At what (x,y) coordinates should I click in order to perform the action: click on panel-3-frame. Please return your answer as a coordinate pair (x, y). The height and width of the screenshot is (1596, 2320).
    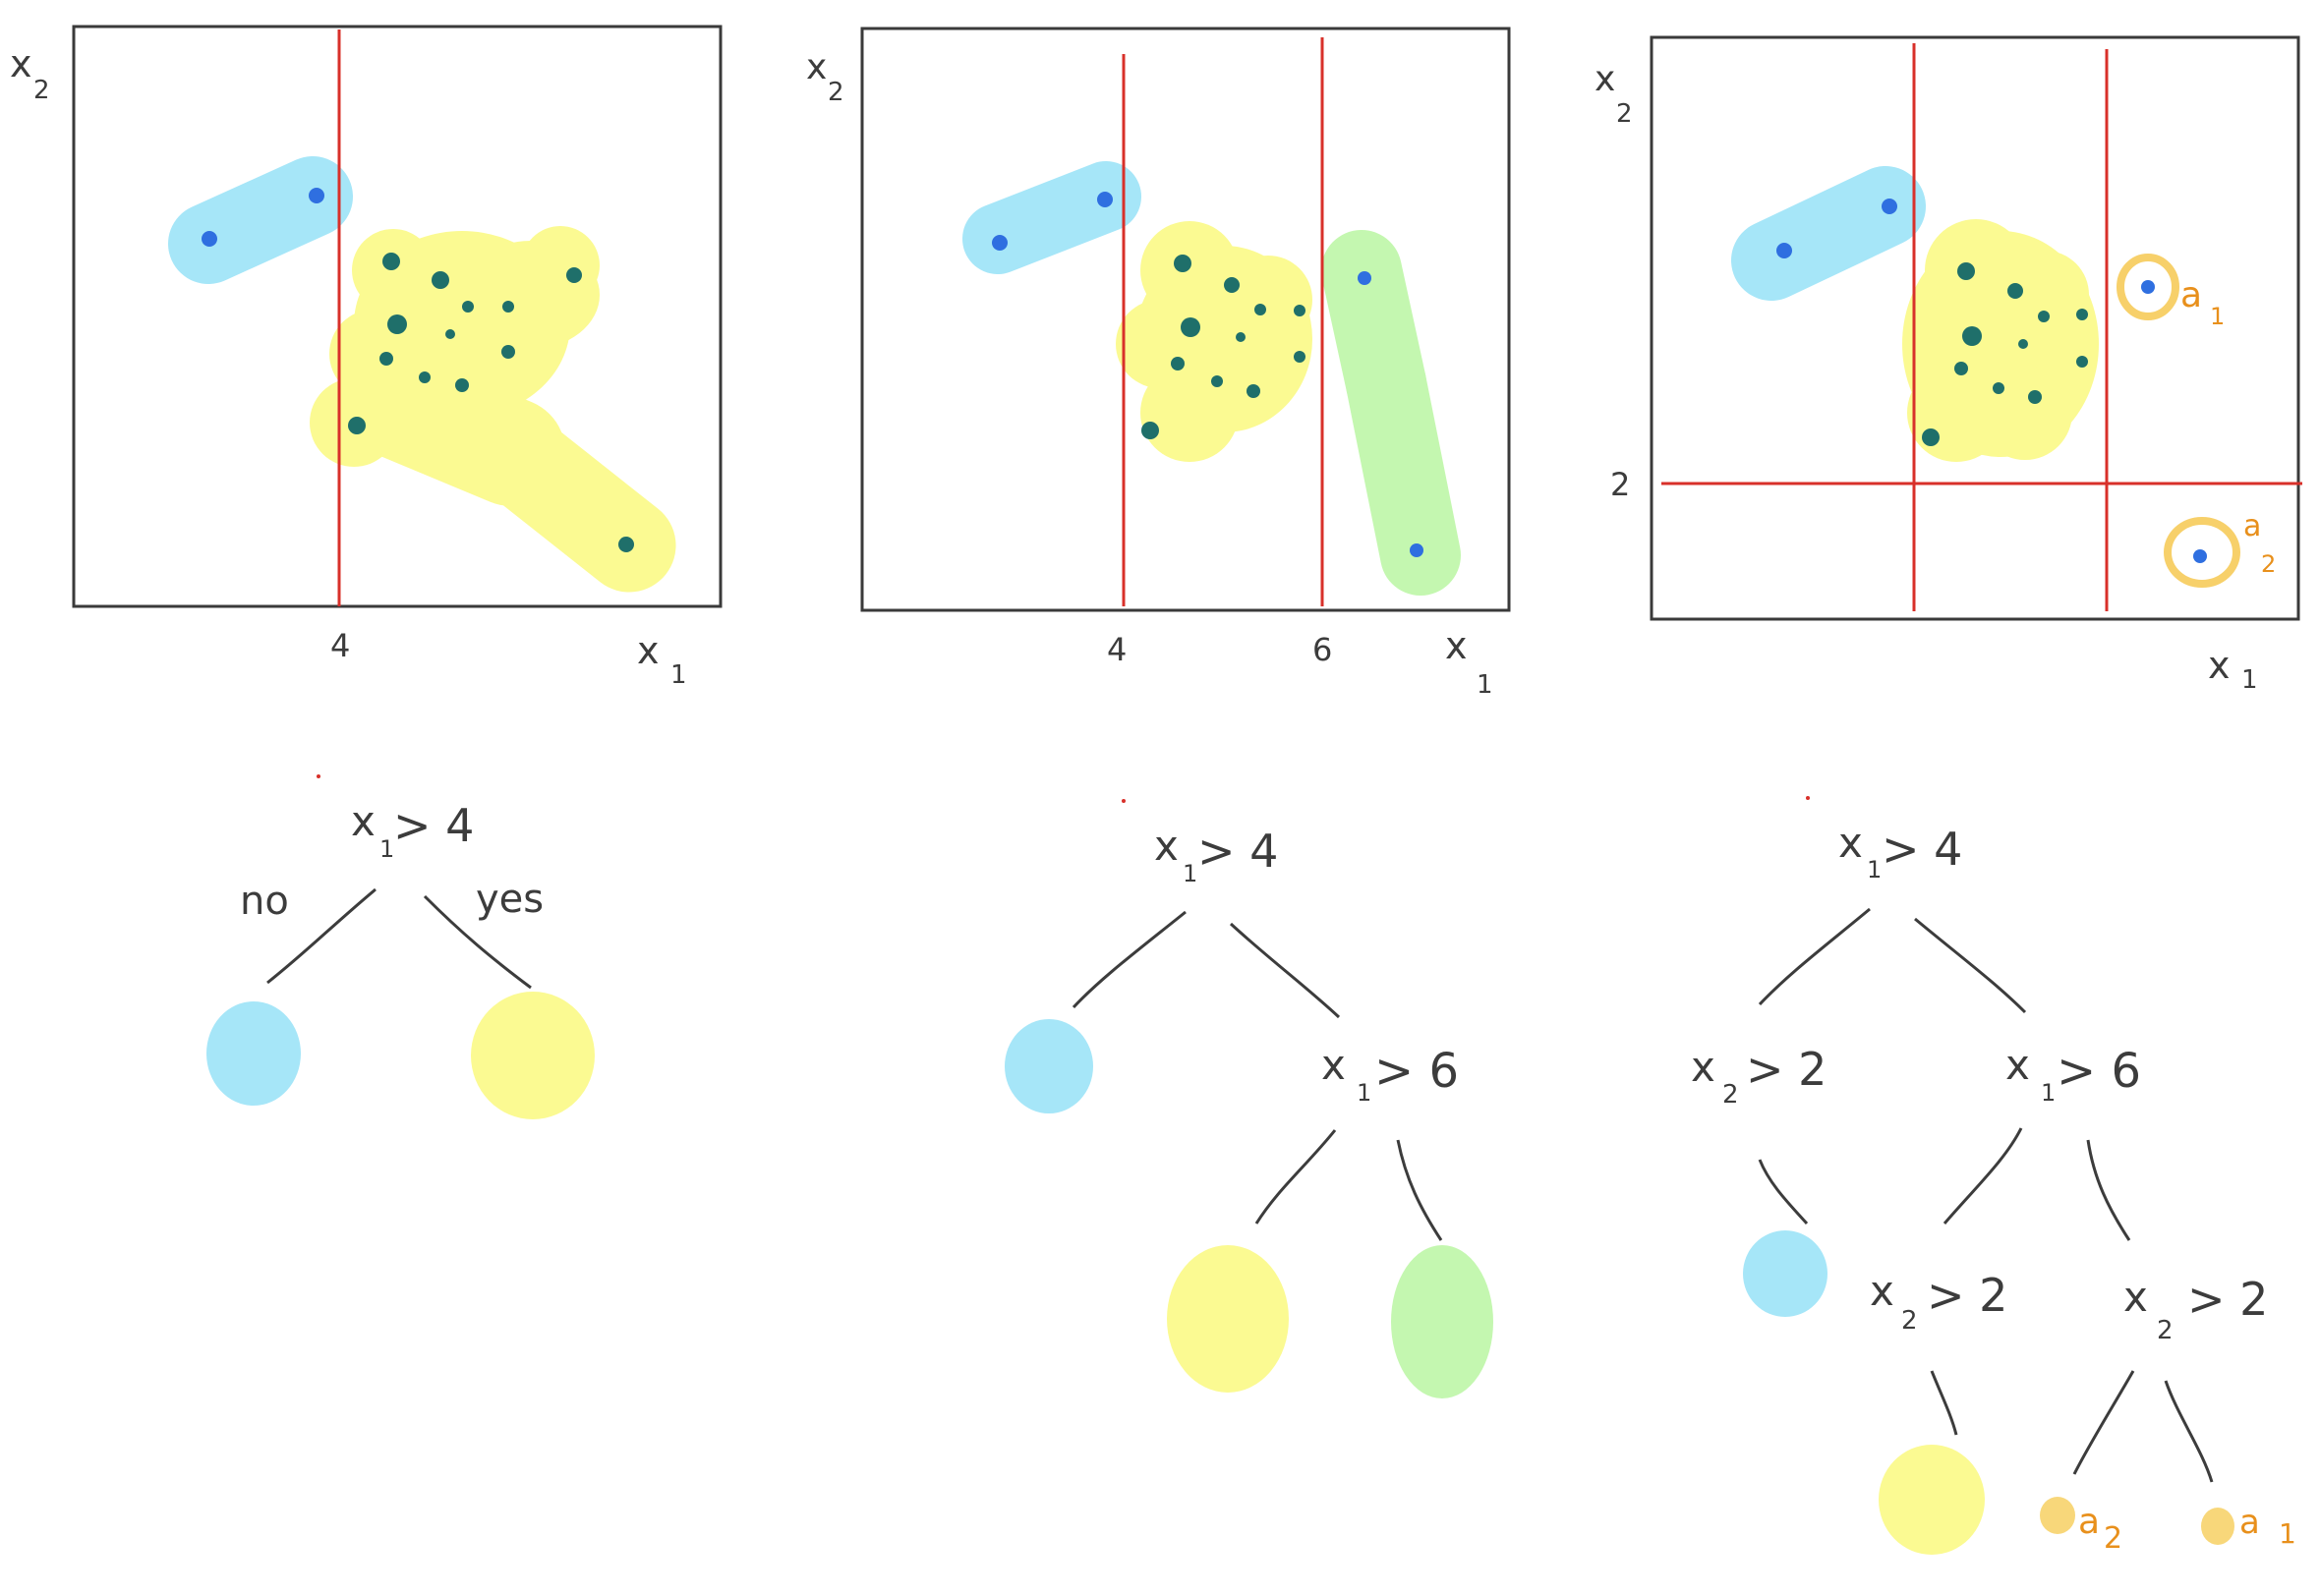
    Looking at the image, I should click on (1975, 328).